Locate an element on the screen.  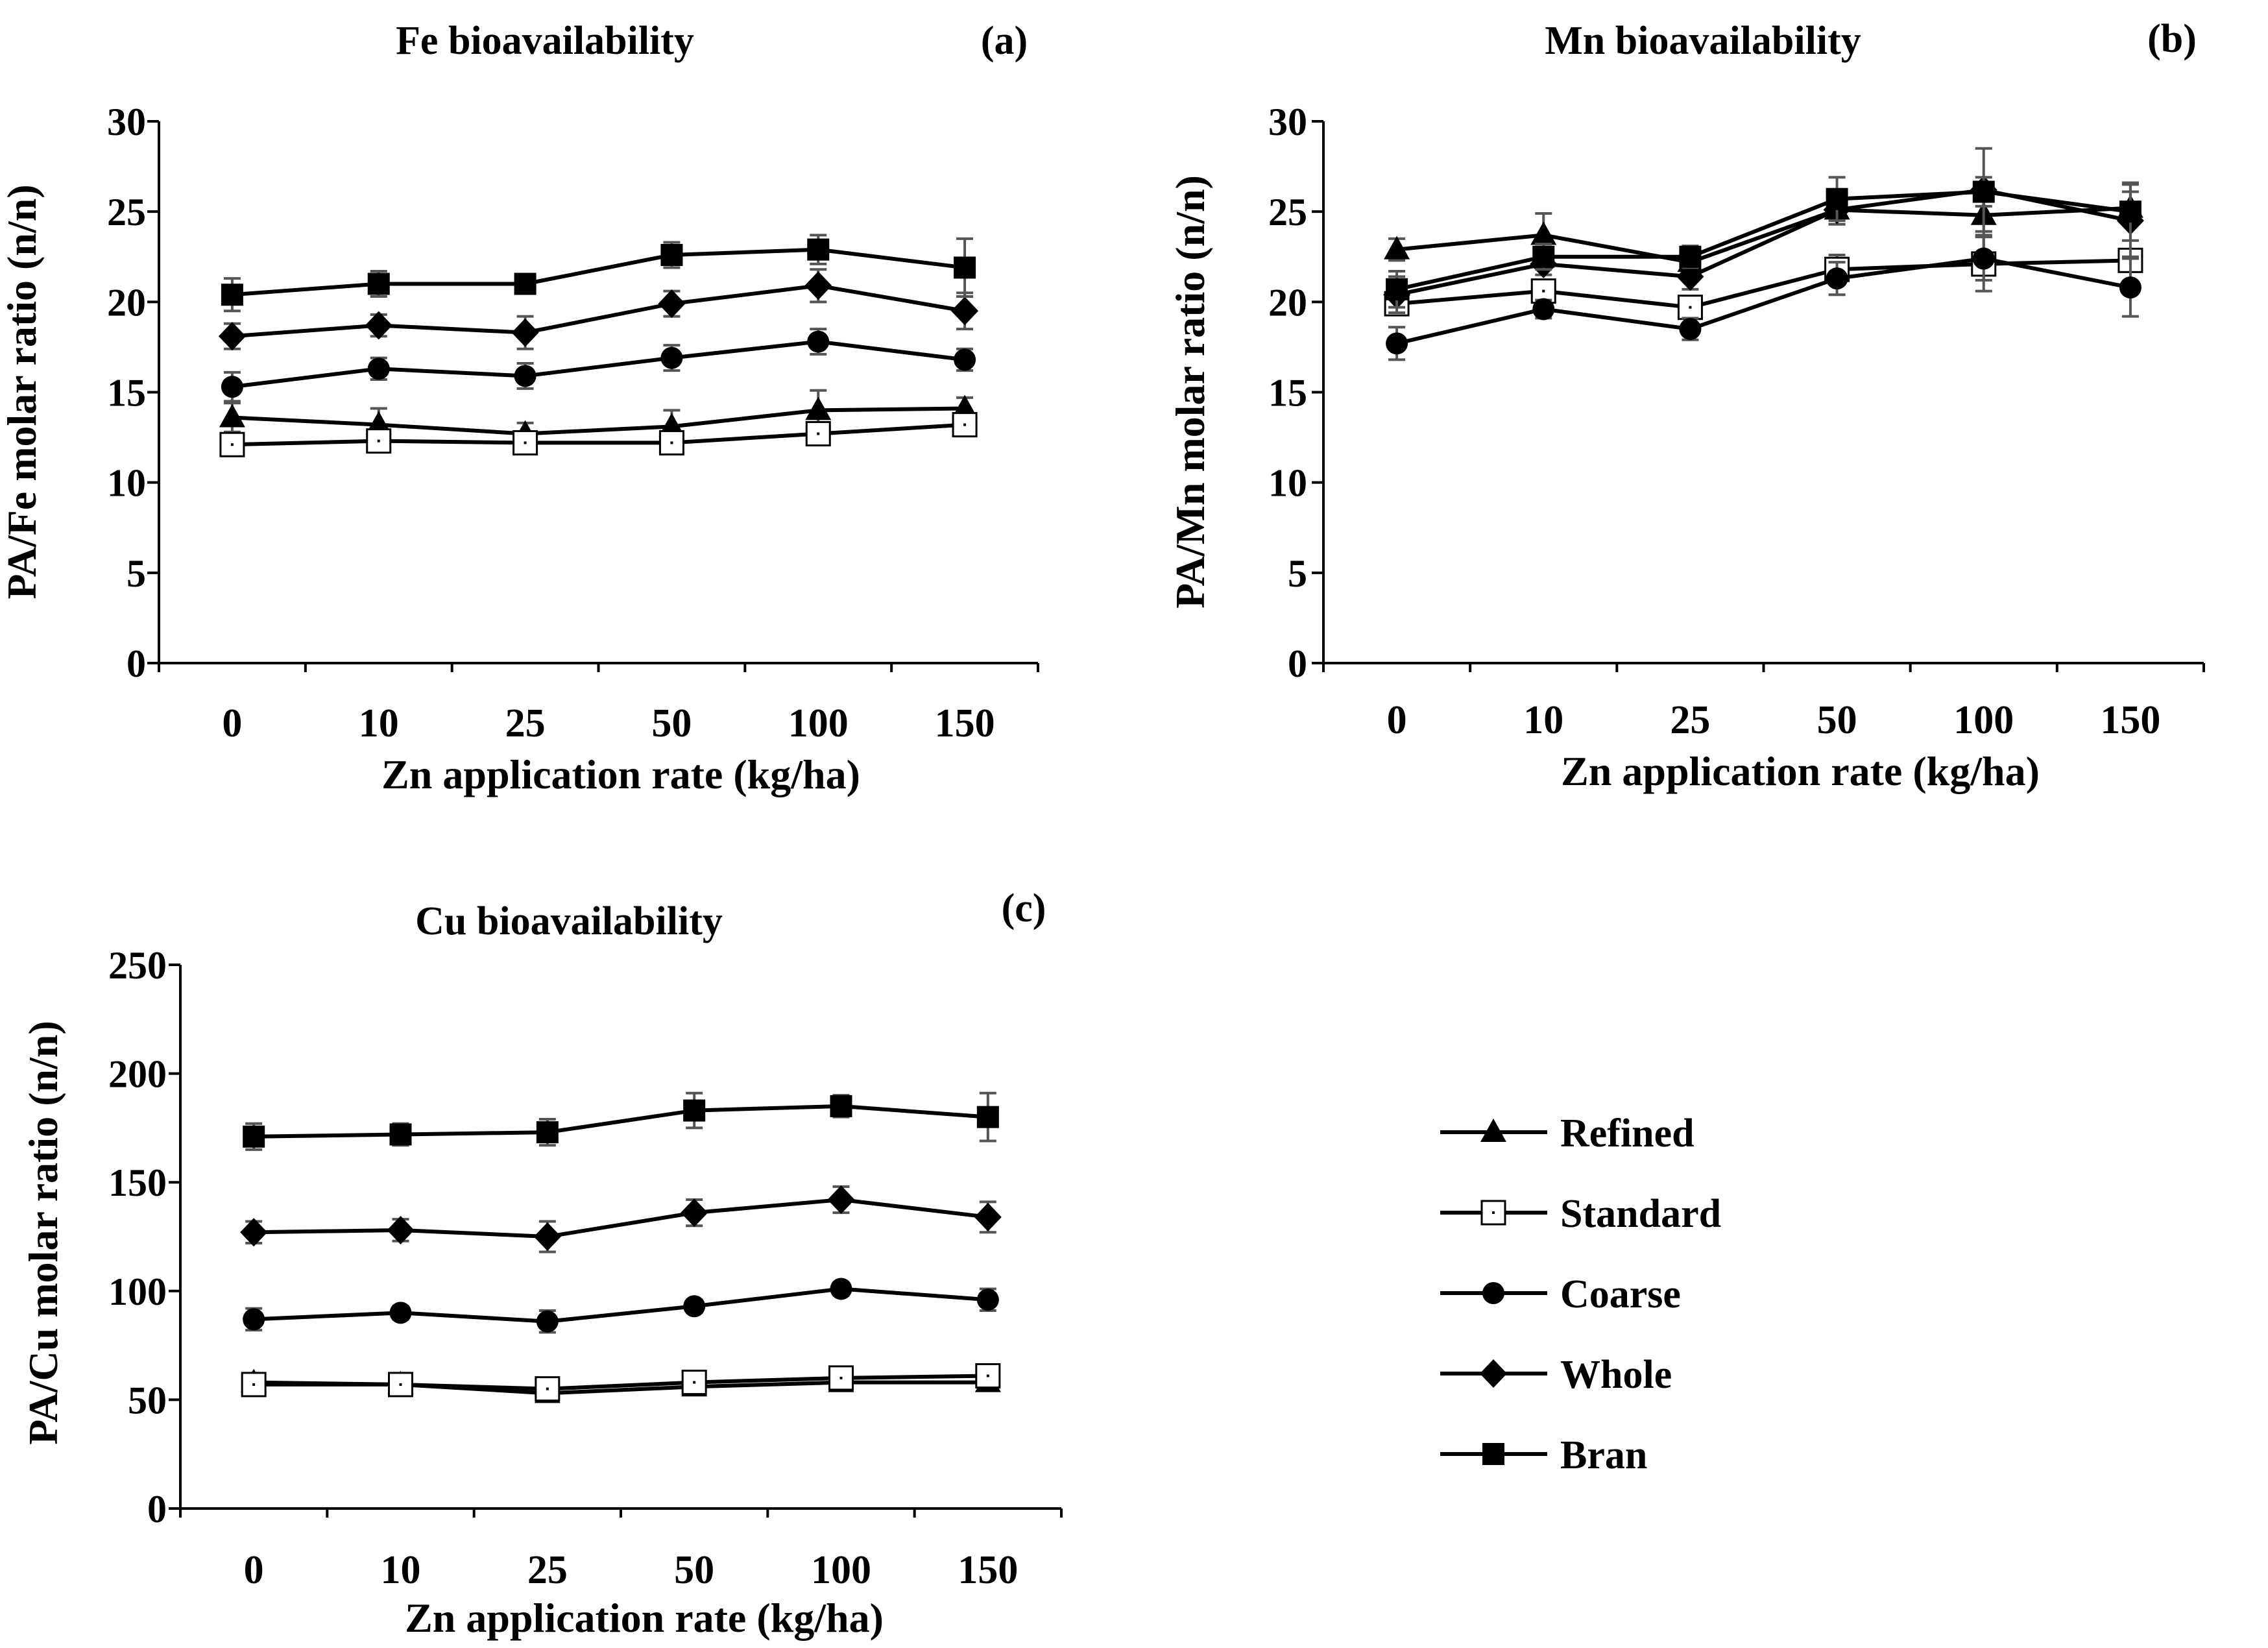
panel-c-ytick-label: 250 is located at coordinates (137, 966).